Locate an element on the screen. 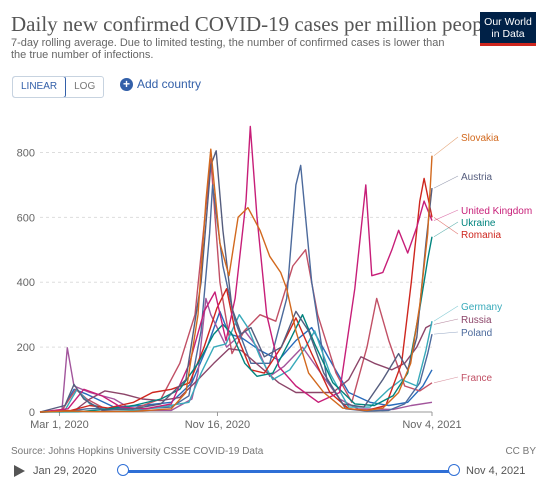 This screenshot has width=556, height=491. x-tick-label: Nov 4, 2021 is located at coordinates (431, 425).